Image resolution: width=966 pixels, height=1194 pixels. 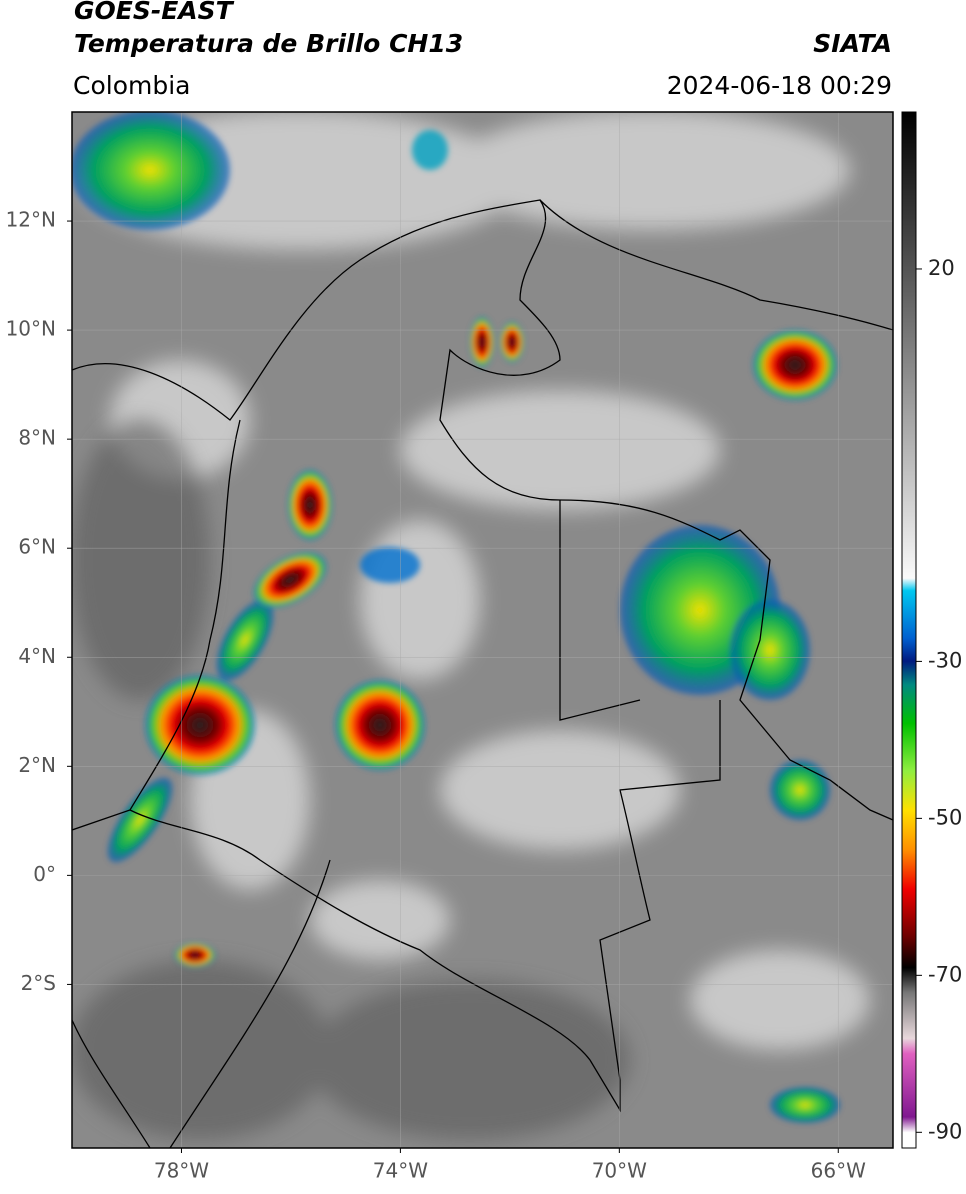 What do you see at coordinates (37, 765) in the screenshot?
I see `y-tick-label: 2°N` at bounding box center [37, 765].